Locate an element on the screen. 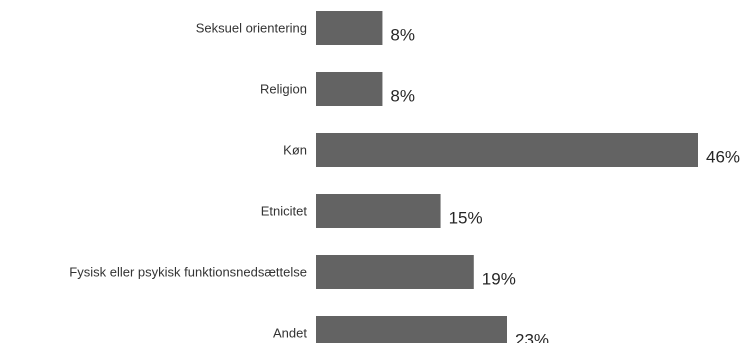 This screenshot has height=343, width=749. category-label: Andet is located at coordinates (290, 333).